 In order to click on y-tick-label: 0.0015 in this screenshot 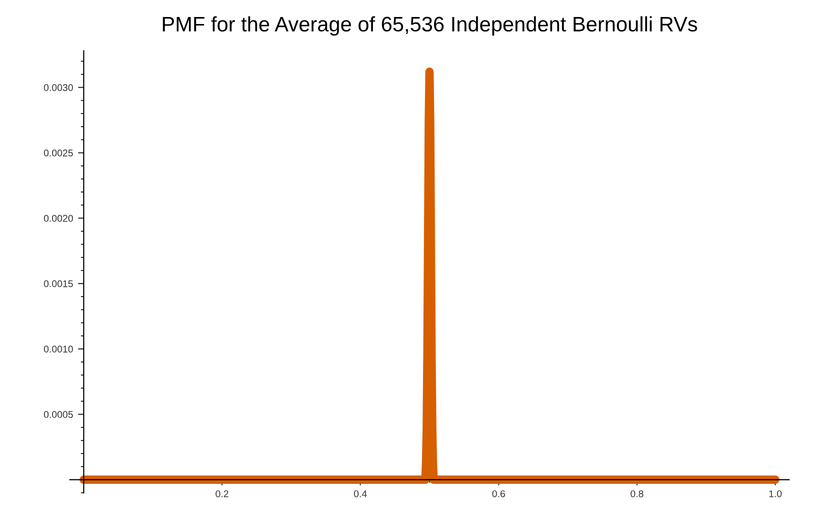, I will do `click(58, 284)`.